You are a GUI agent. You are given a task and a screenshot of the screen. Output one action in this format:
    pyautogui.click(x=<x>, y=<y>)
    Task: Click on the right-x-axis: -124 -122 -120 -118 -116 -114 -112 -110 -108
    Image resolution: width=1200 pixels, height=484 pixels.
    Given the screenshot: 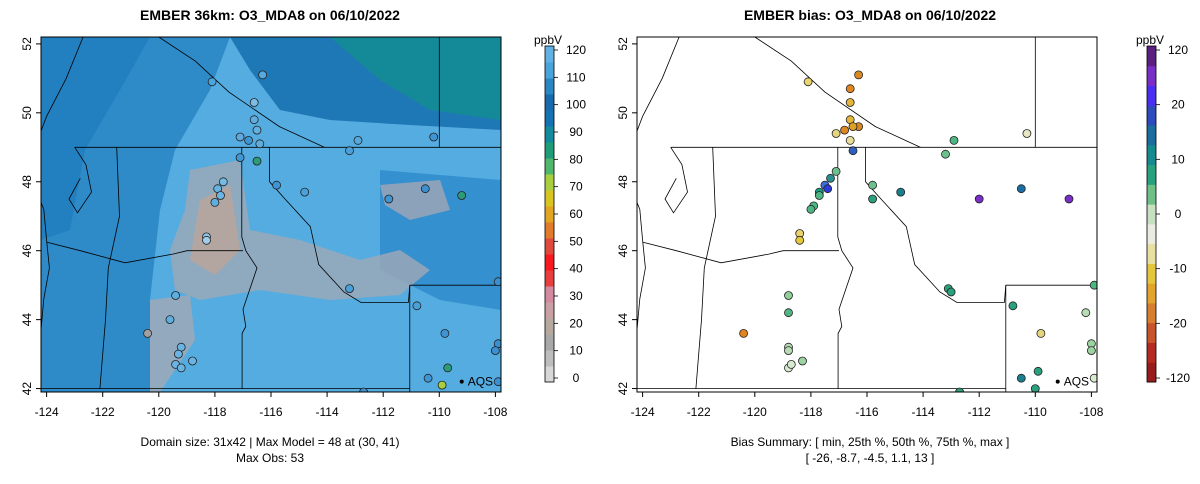 What is the action you would take?
    pyautogui.click(x=867, y=405)
    